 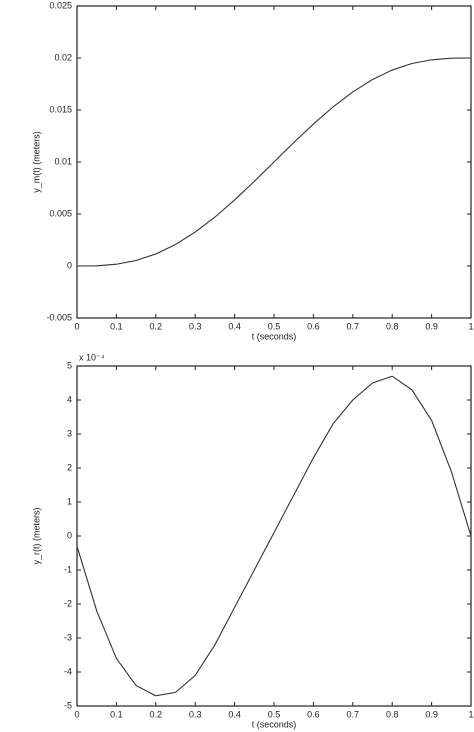 What do you see at coordinates (63, 161) in the screenshot?
I see `y-tick-label: 0.01` at bounding box center [63, 161].